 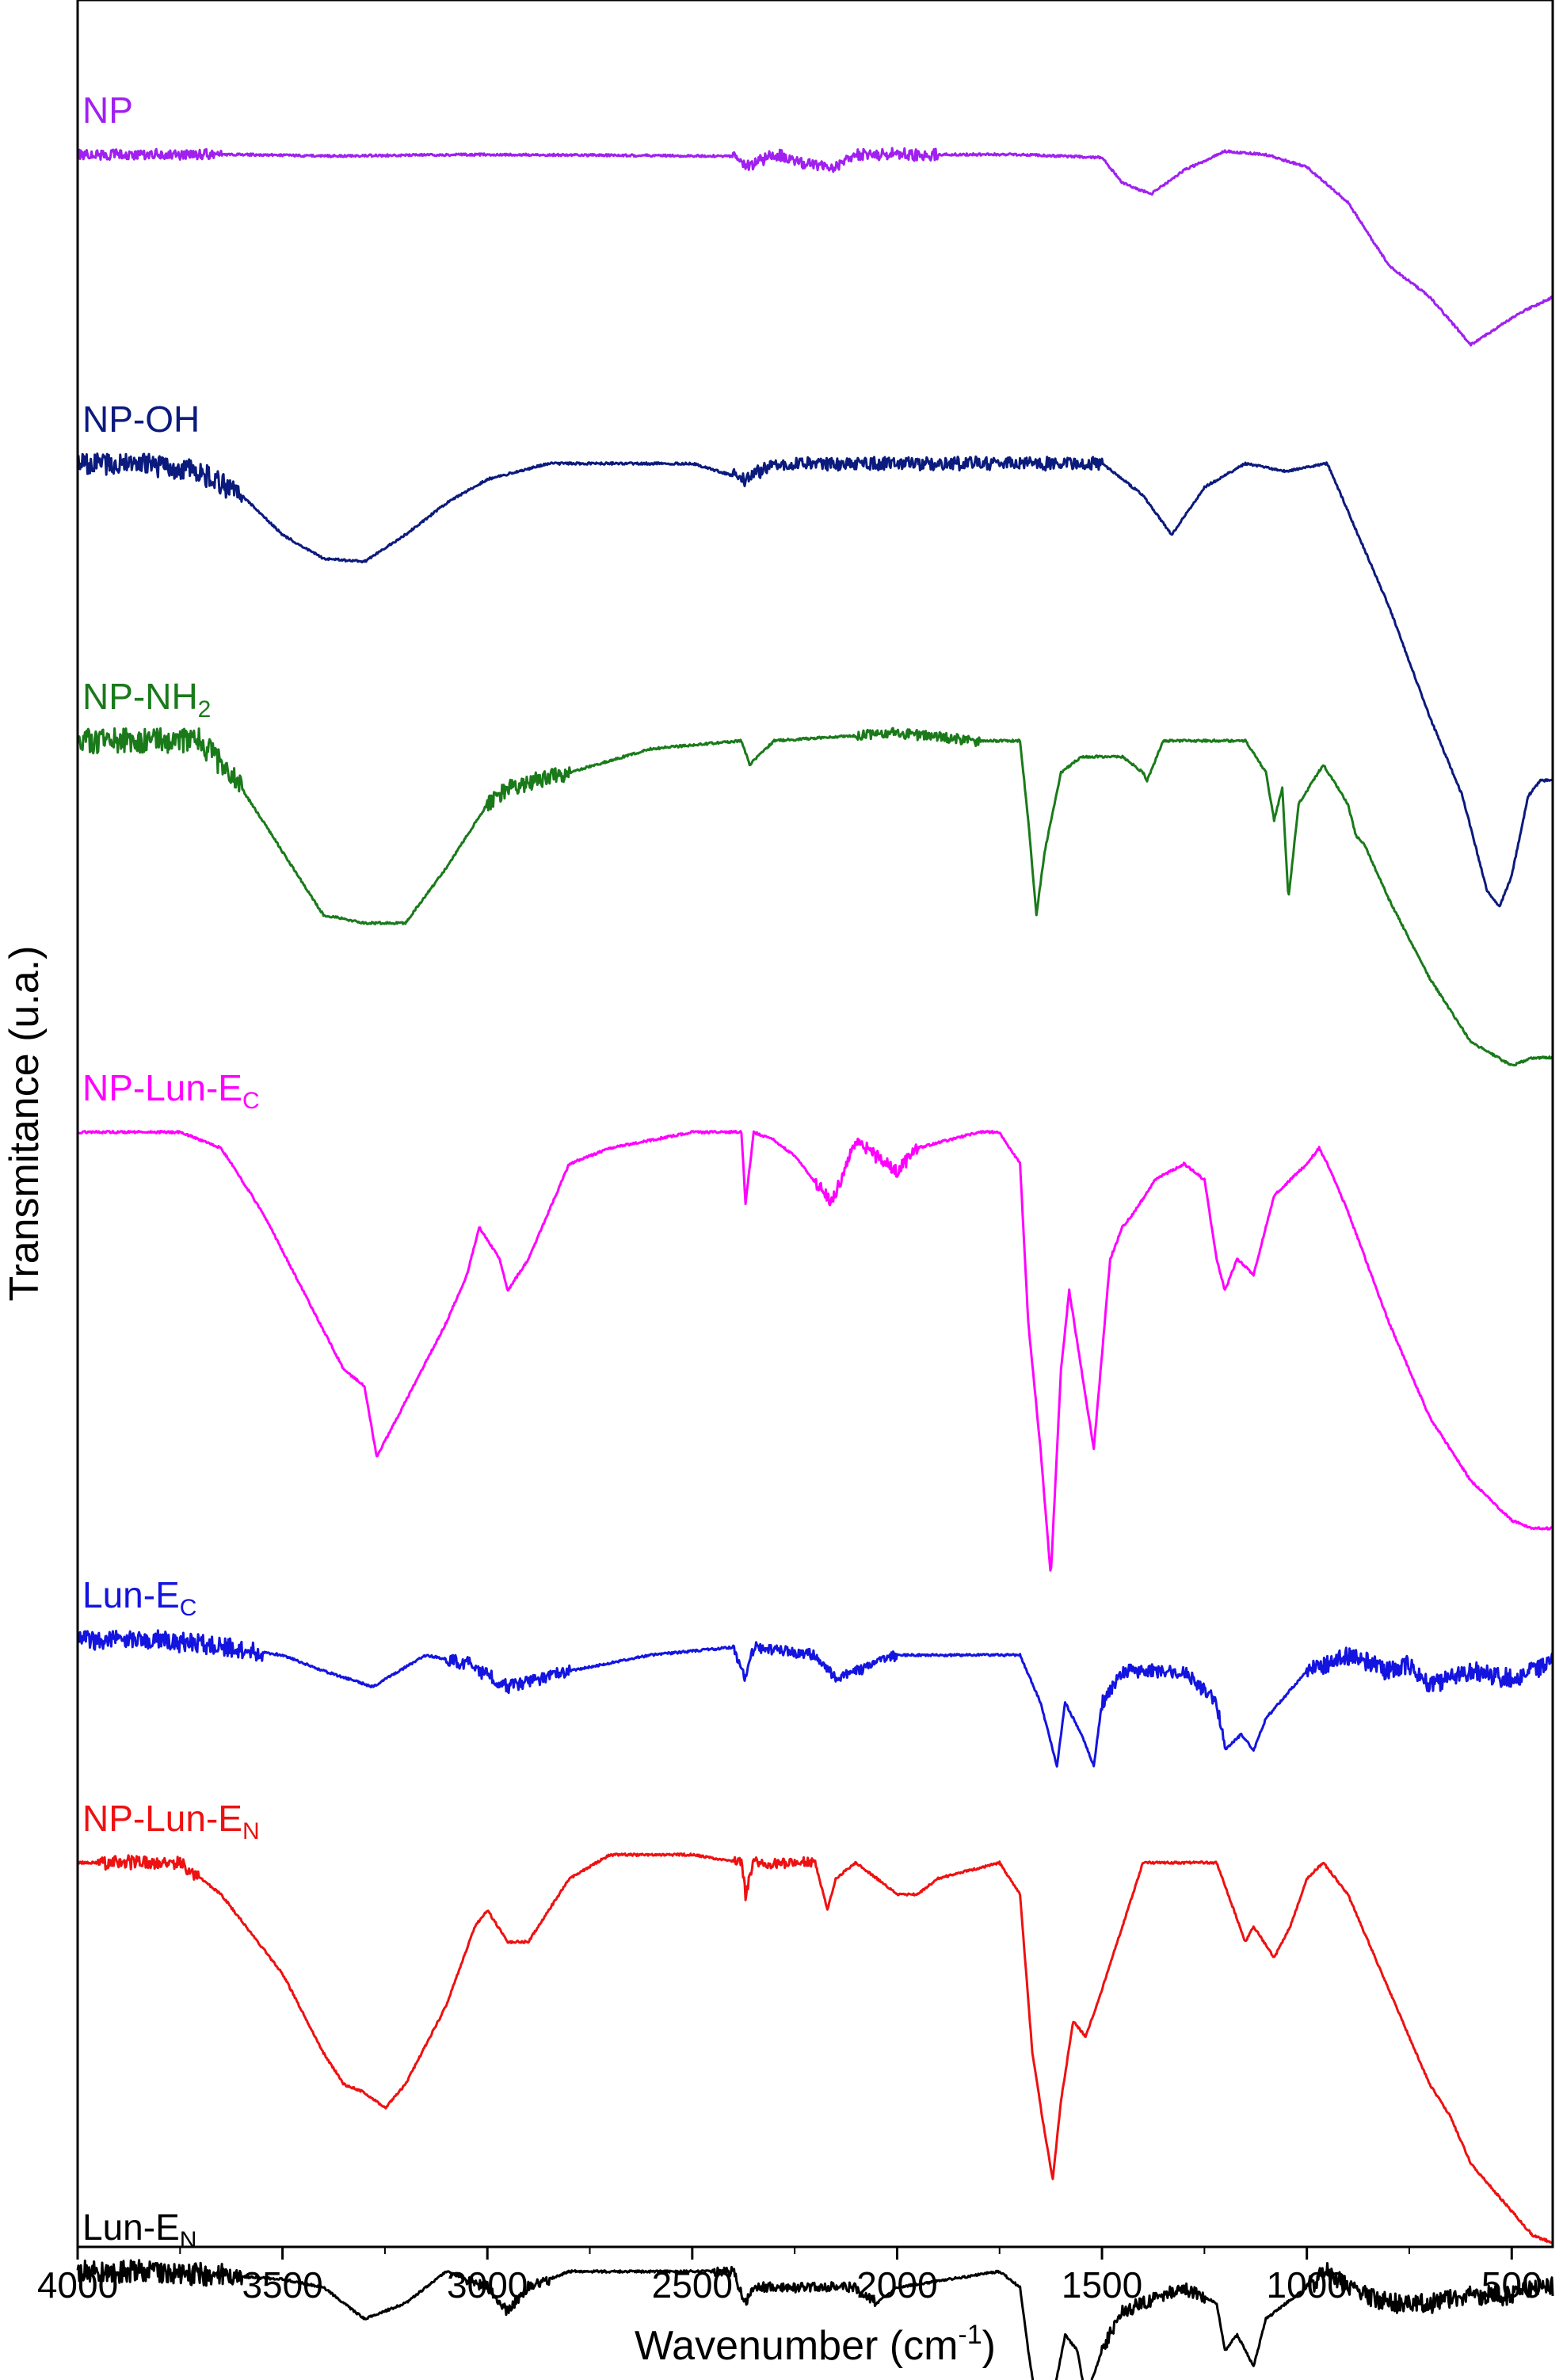 What do you see at coordinates (789, 2276) in the screenshot?
I see `x-axis-ticks: 4000 3500 3000 2500 2000 1500 1000 500` at bounding box center [789, 2276].